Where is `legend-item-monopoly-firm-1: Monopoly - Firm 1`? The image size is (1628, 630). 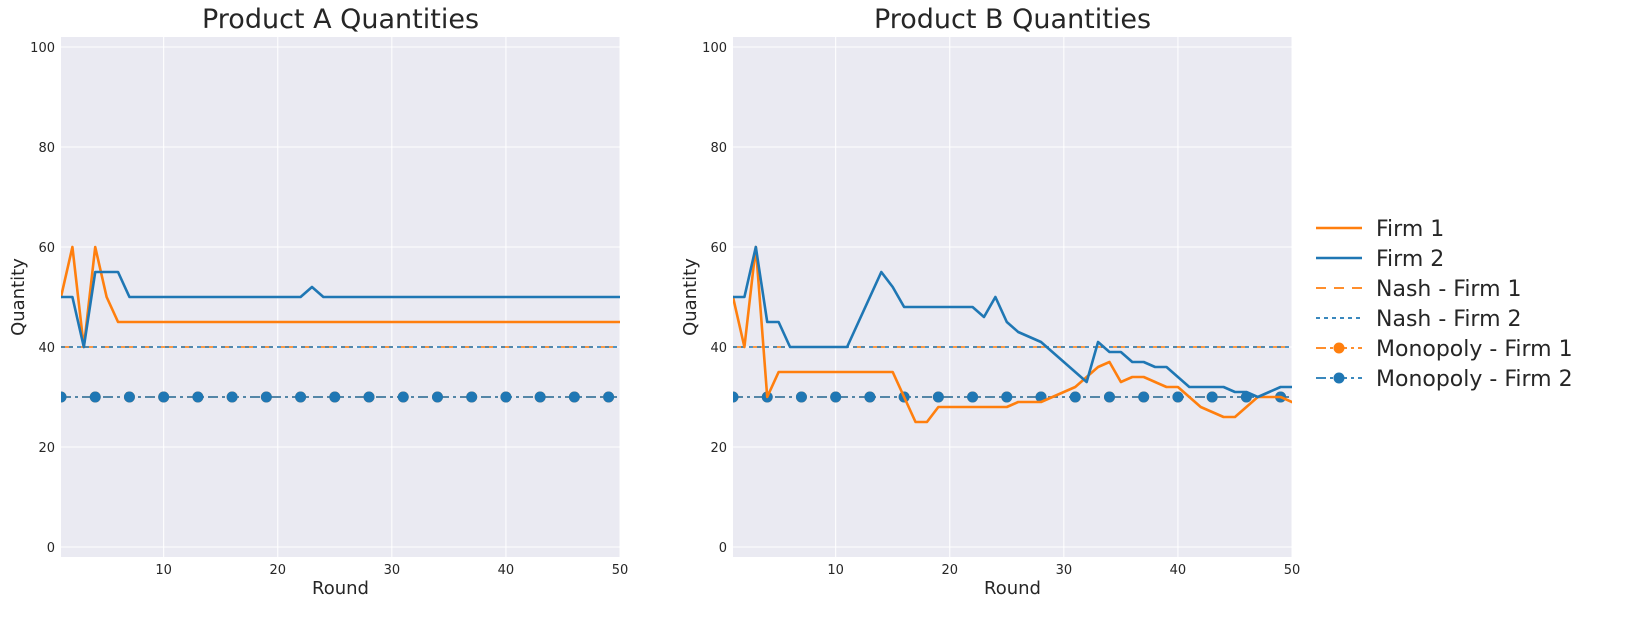 legend-item-monopoly-firm-1: Monopoly - Firm 1 is located at coordinates (1444, 349).